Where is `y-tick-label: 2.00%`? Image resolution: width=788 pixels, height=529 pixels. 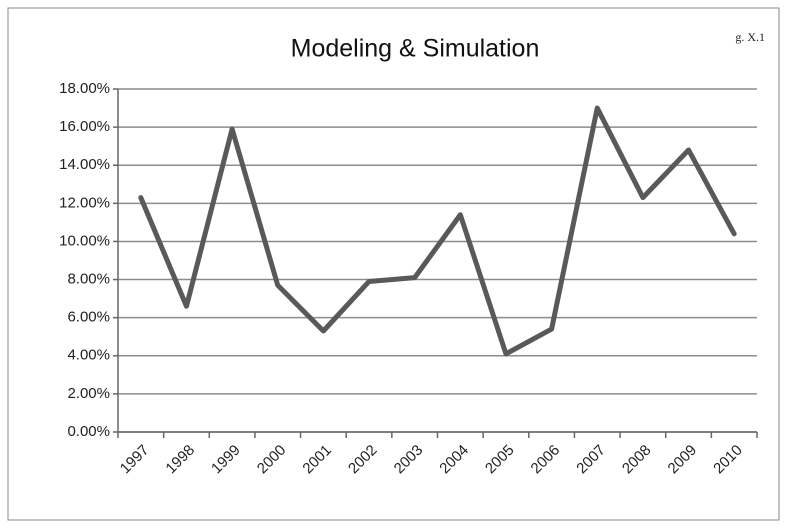 y-tick-label: 2.00% is located at coordinates (88, 393).